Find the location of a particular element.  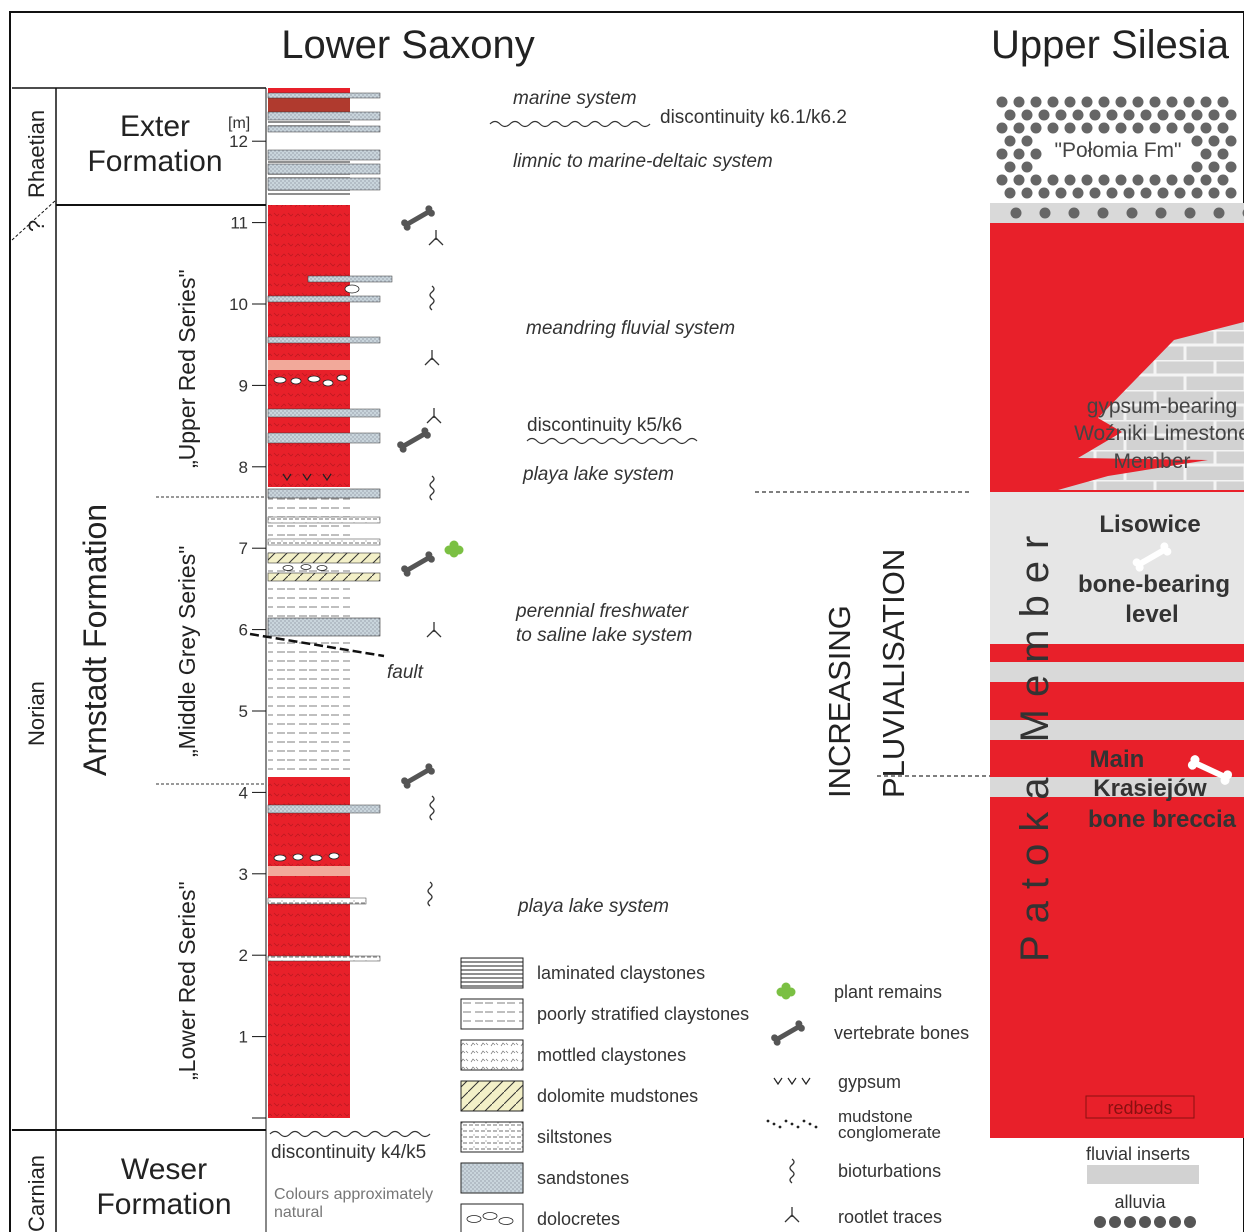

legend-label-conglomerate-icon-line2: conglomerate is located at coordinates (889, 1132).